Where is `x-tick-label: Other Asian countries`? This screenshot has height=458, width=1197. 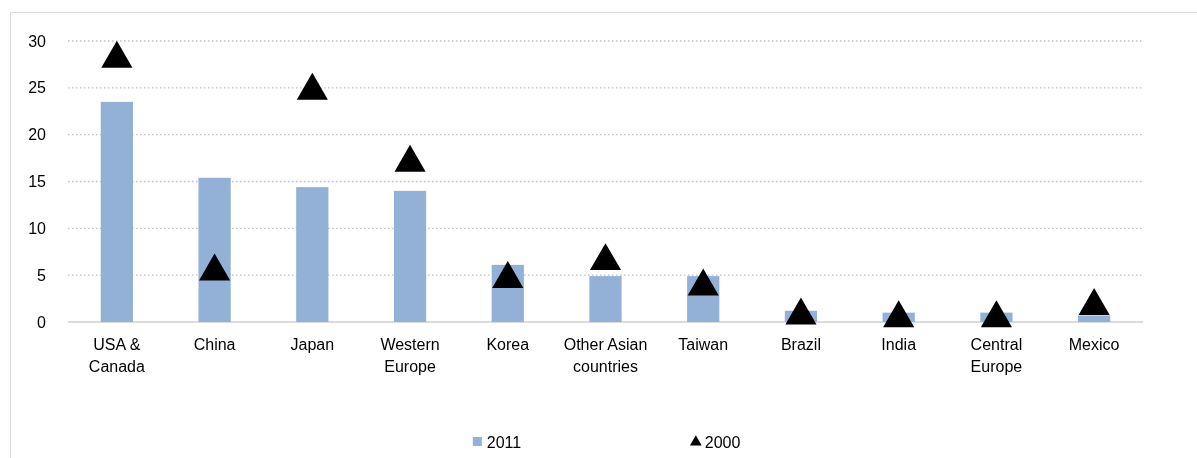 x-tick-label: Other Asian countries is located at coordinates (605, 355).